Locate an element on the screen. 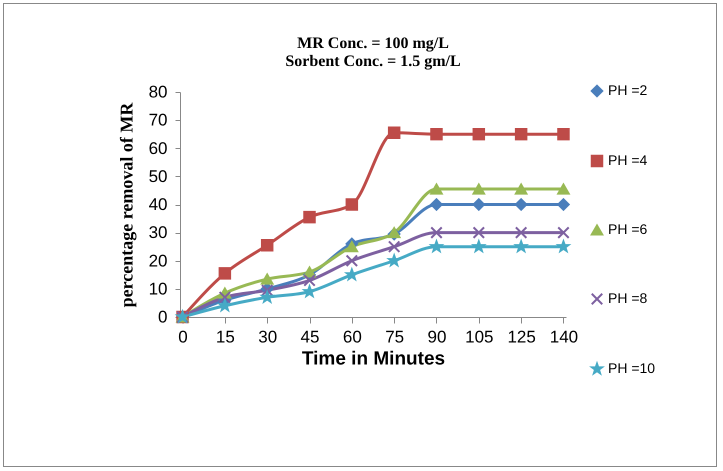  x-tick-label: 140 is located at coordinates (564, 337).